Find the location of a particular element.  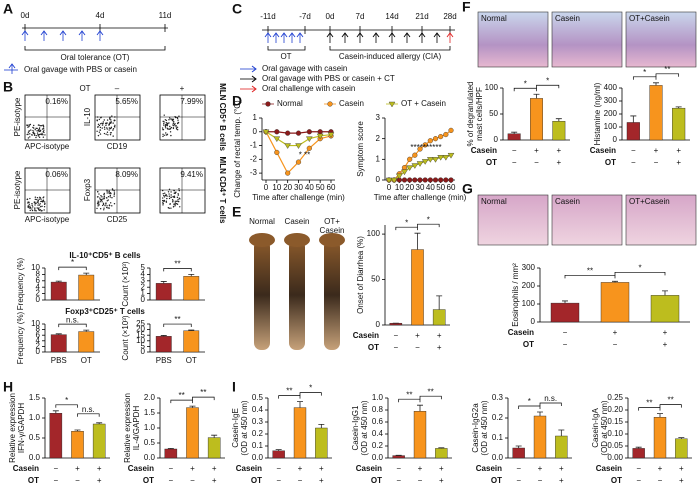

y-tick-label: 50 is located at coordinates (375, 279).